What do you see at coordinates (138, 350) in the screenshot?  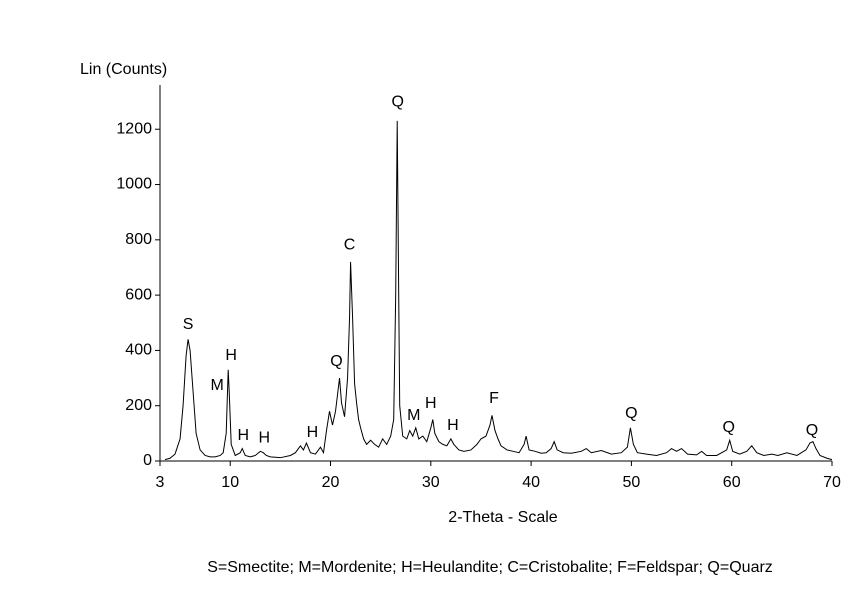 I see `y-tick-label: 400` at bounding box center [138, 350].